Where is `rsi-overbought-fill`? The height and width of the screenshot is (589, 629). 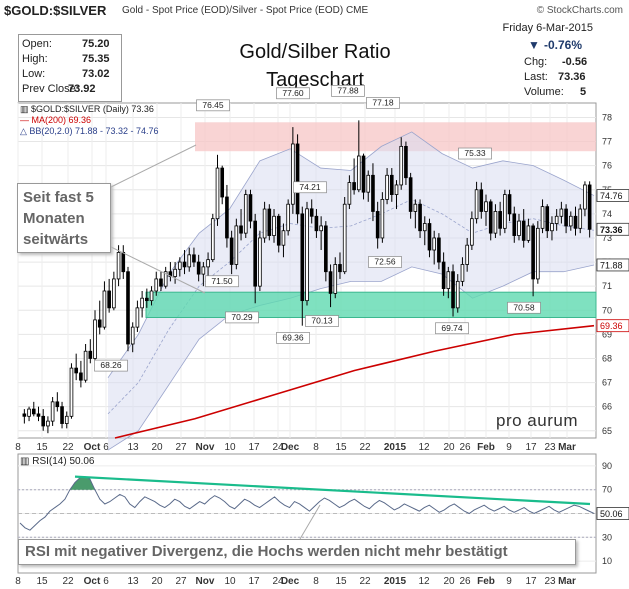 rsi-overbought-fill is located at coordinates (307, 483).